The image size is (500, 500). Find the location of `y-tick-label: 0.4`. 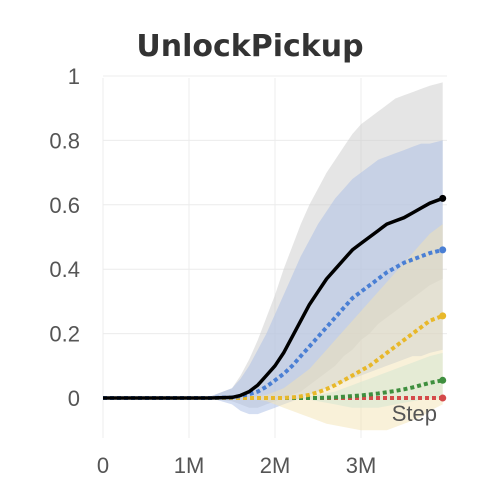

y-tick-label: 0.4 is located at coordinates (64, 269).